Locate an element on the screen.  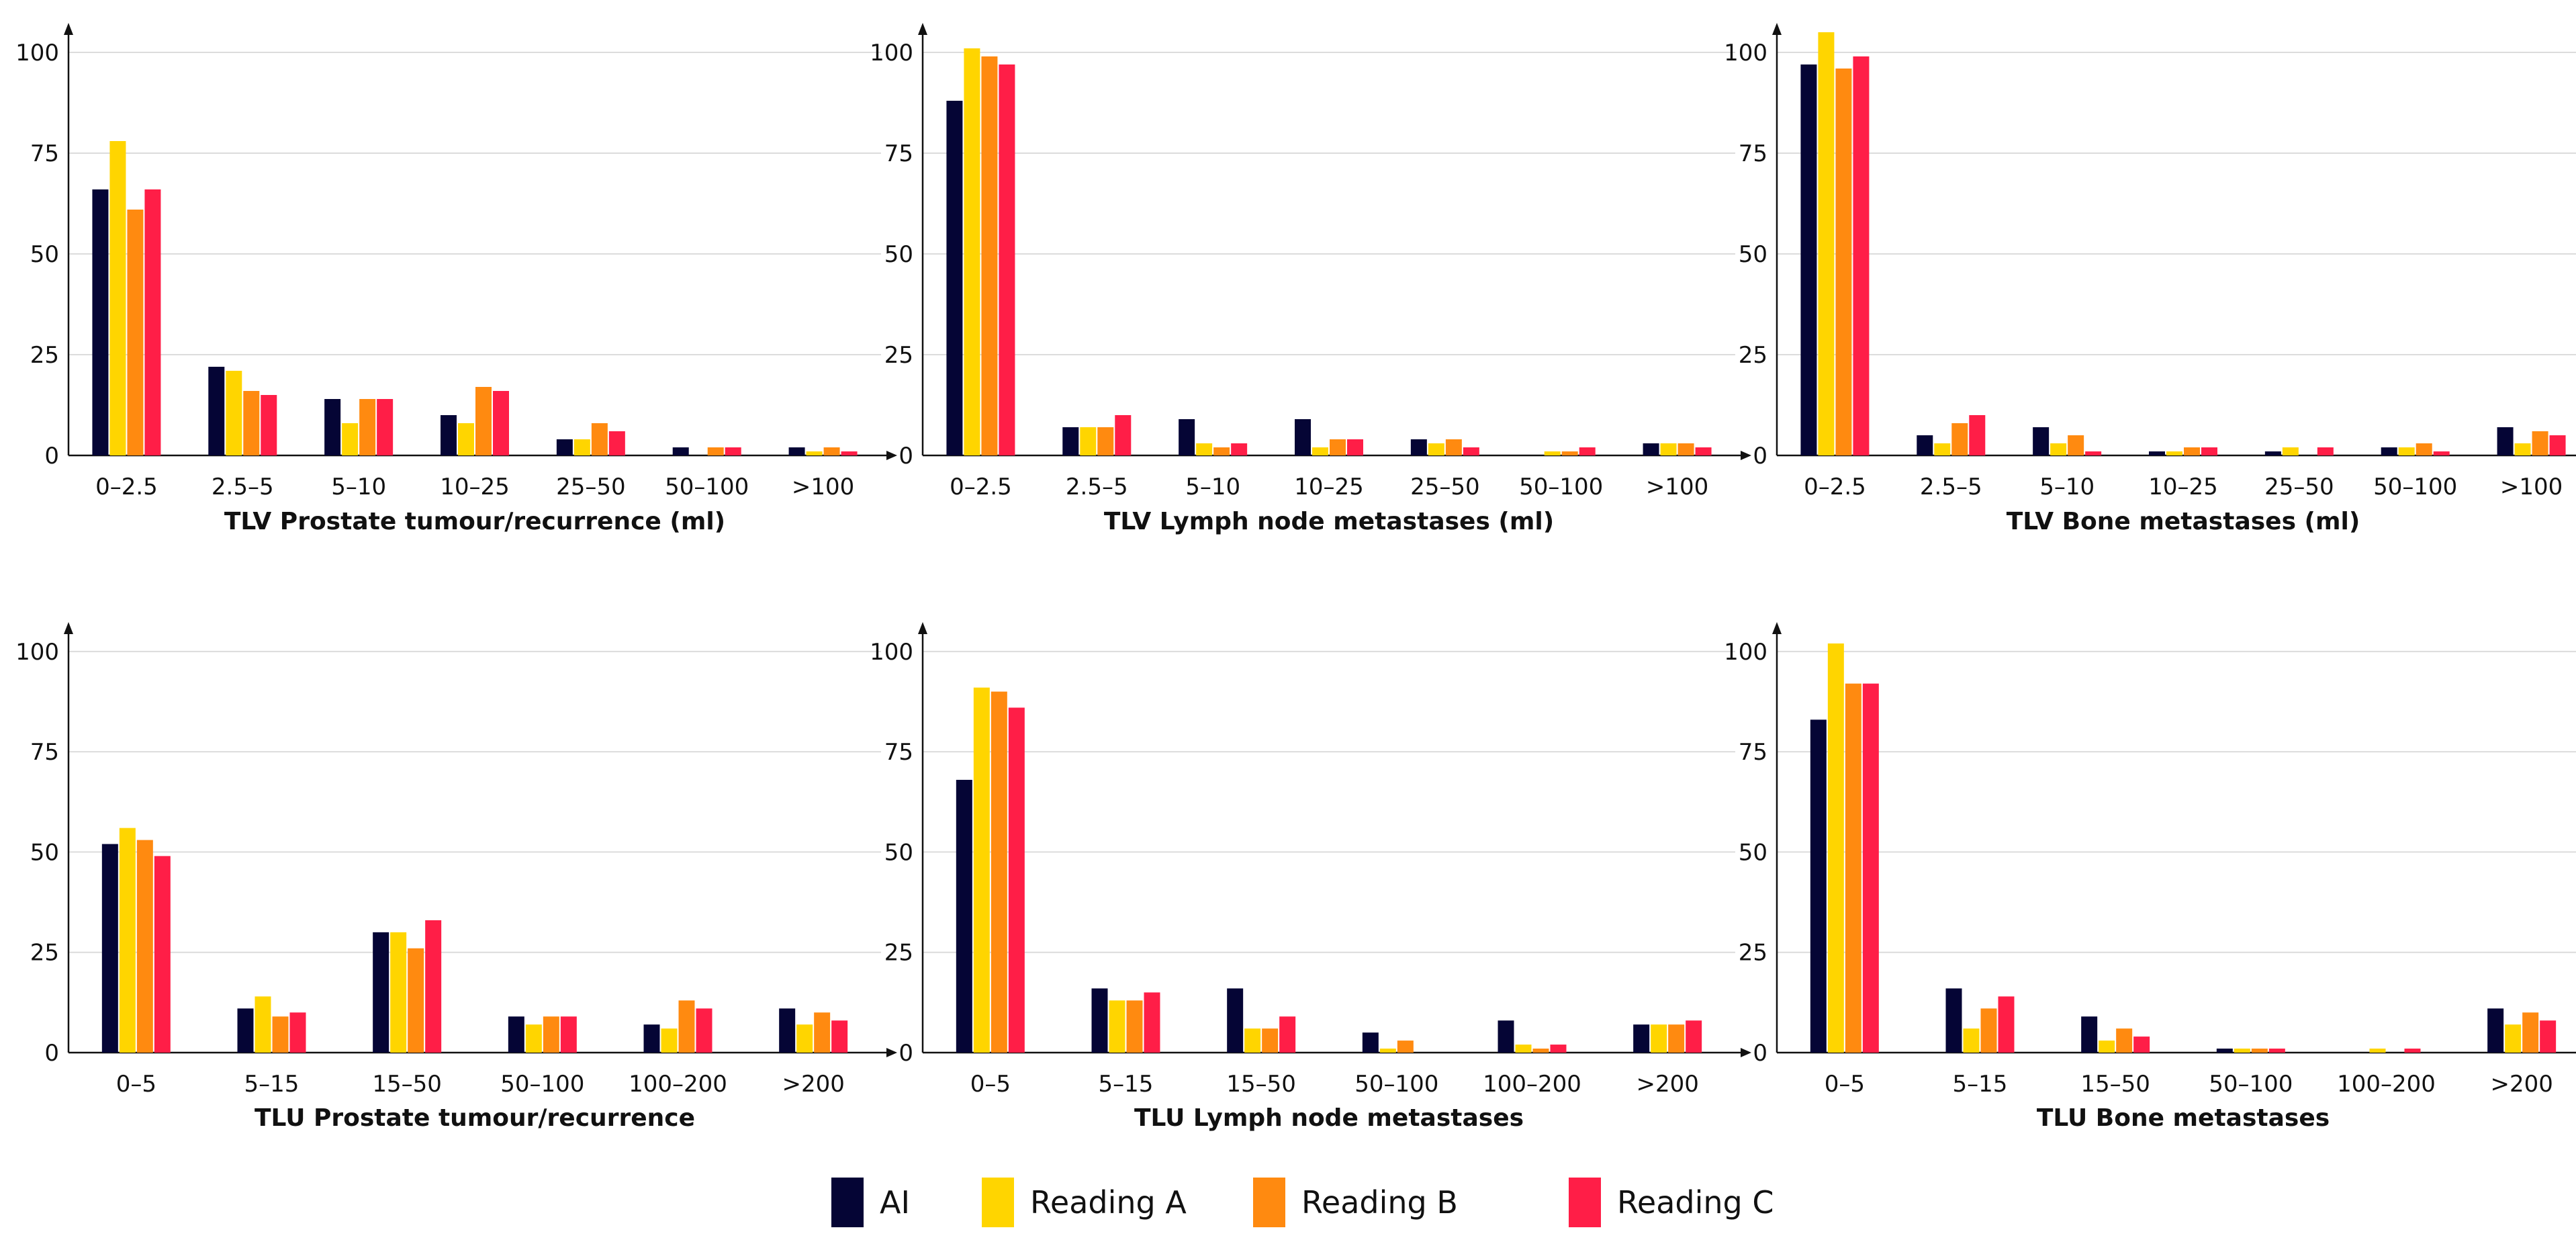
x-tick-label: 2.5–5 is located at coordinates (243, 487).